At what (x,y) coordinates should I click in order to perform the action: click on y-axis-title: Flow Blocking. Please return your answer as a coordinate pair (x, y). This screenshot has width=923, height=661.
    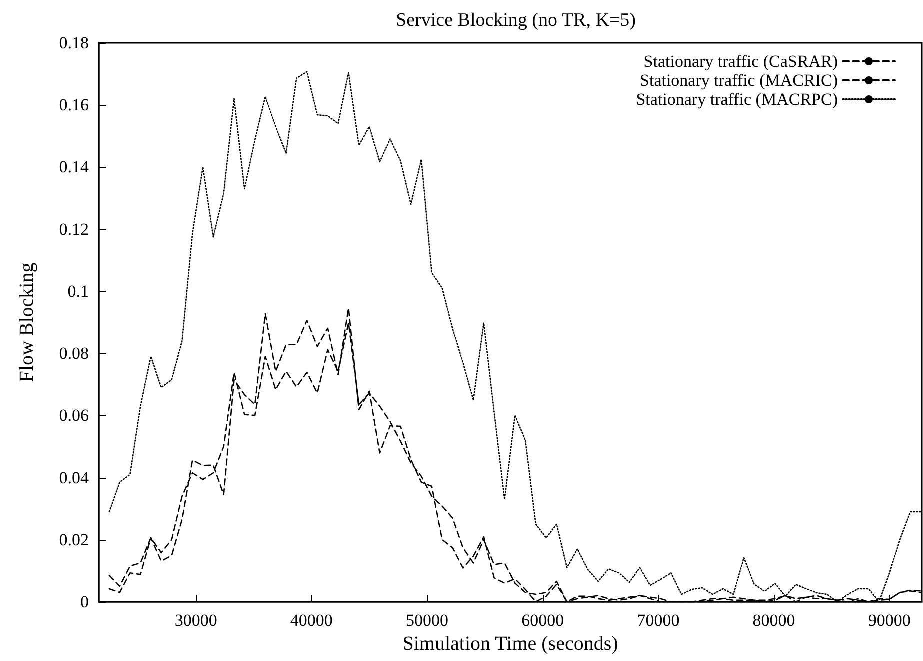
    Looking at the image, I should click on (27, 322).